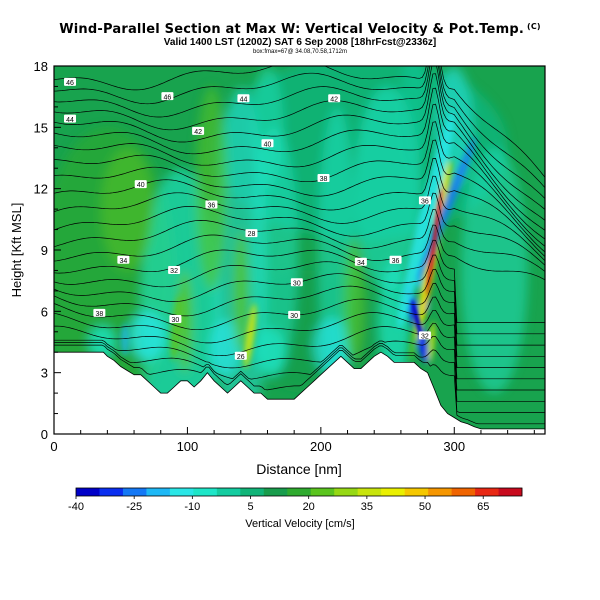 The width and height of the screenshot is (600, 600). Describe the element at coordinates (44, 311) in the screenshot. I see `y-tick-label: 6` at that location.